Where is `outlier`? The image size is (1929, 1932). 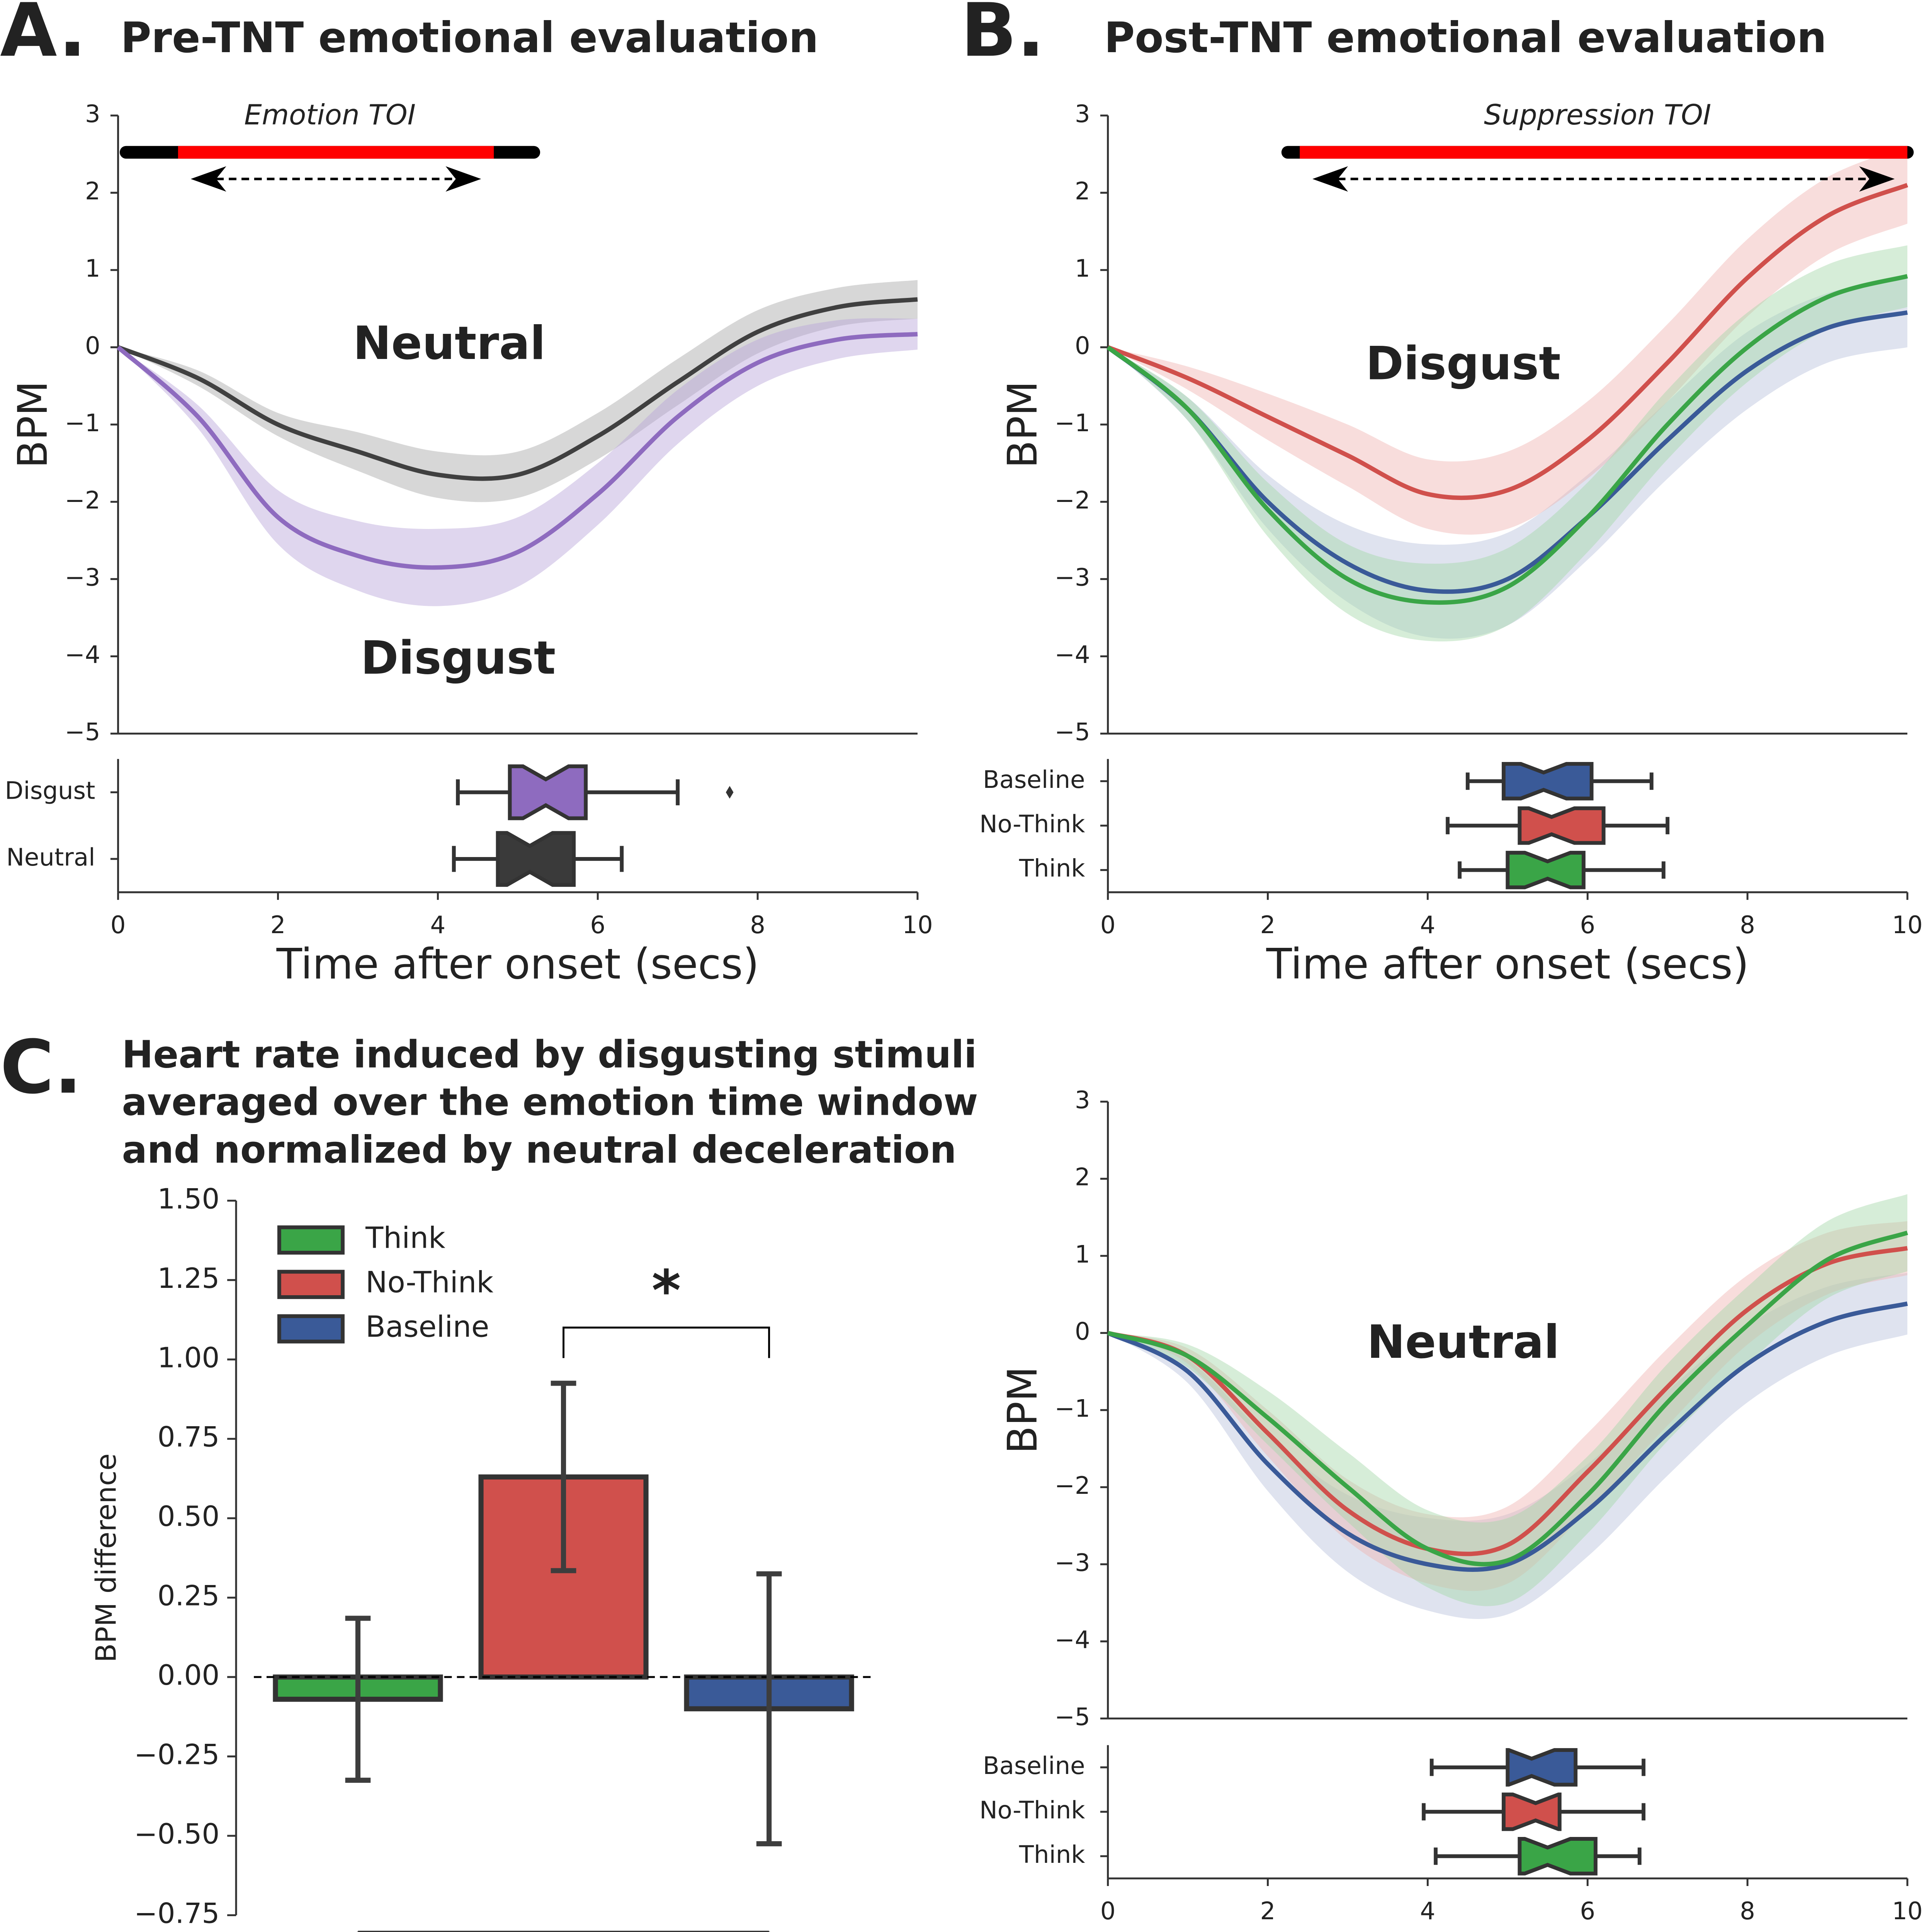 outlier is located at coordinates (730, 793).